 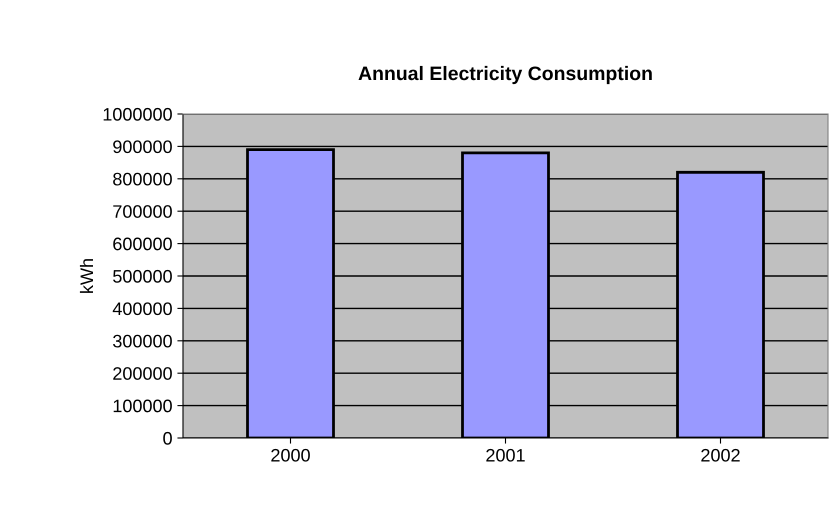 I want to click on x-tick-label: 2000, so click(x=290, y=455).